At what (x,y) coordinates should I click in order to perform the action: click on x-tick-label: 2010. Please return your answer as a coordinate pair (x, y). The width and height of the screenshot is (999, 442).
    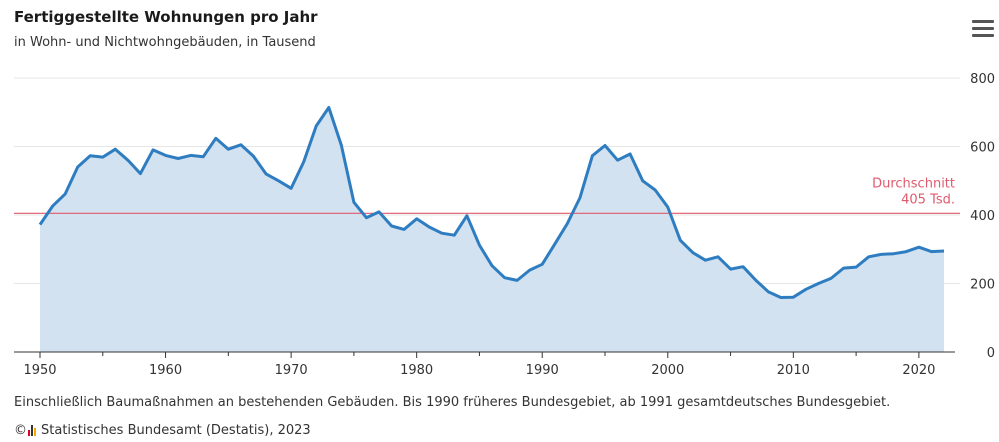
    Looking at the image, I should click on (793, 370).